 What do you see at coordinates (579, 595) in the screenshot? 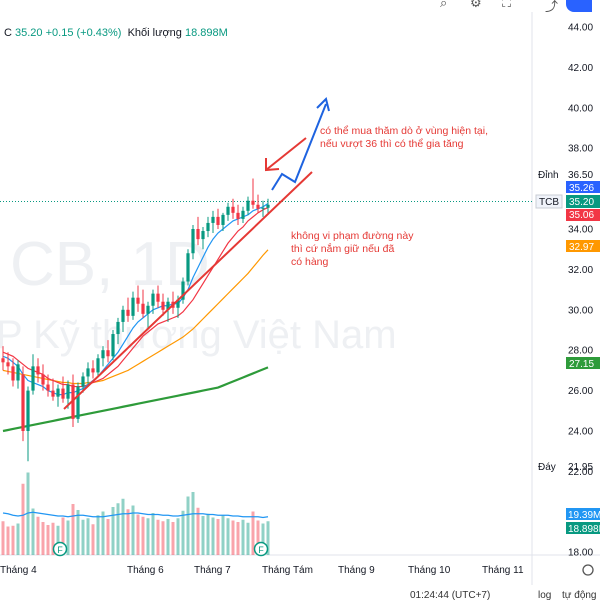
I see `auto-toggle: tự động` at bounding box center [579, 595].